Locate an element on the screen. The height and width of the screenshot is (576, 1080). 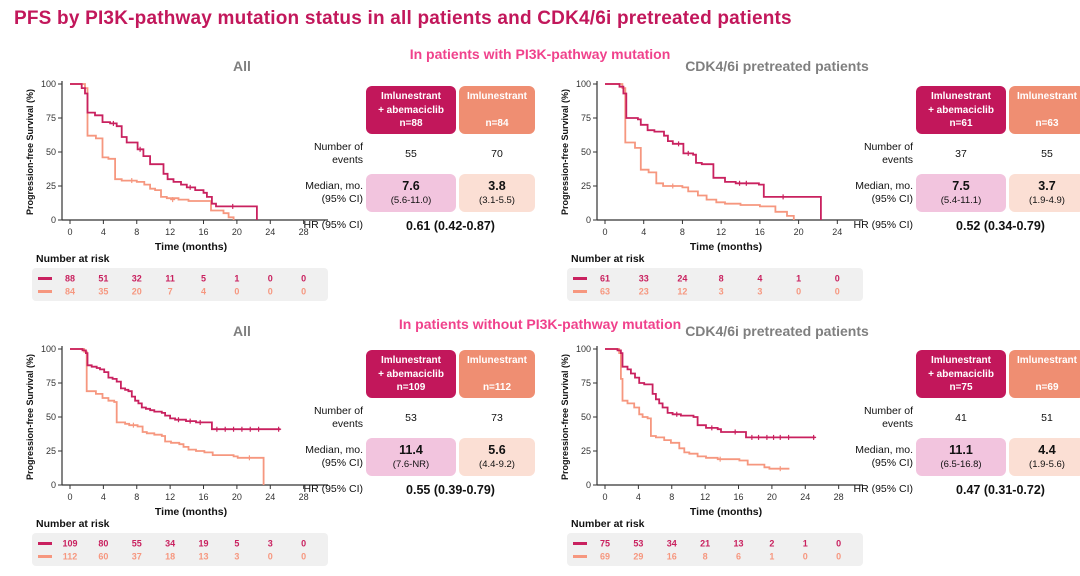
risk-count: 69 is located at coordinates (605, 557).